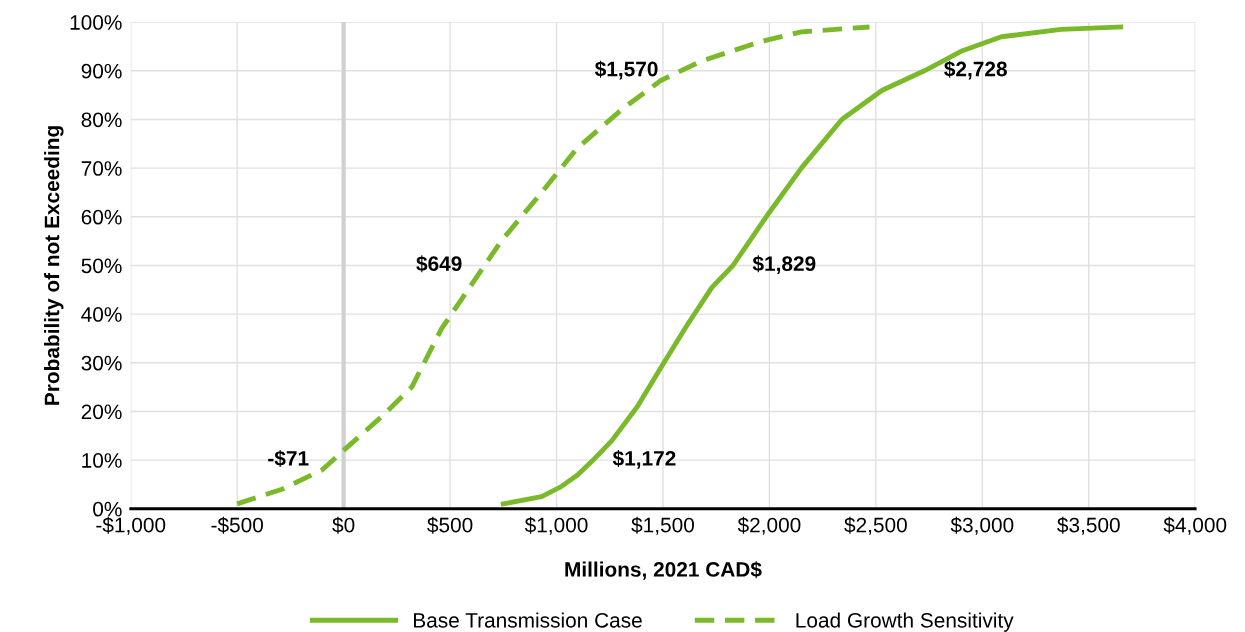  What do you see at coordinates (975, 70) in the screenshot?
I see `annotation: $2,728` at bounding box center [975, 70].